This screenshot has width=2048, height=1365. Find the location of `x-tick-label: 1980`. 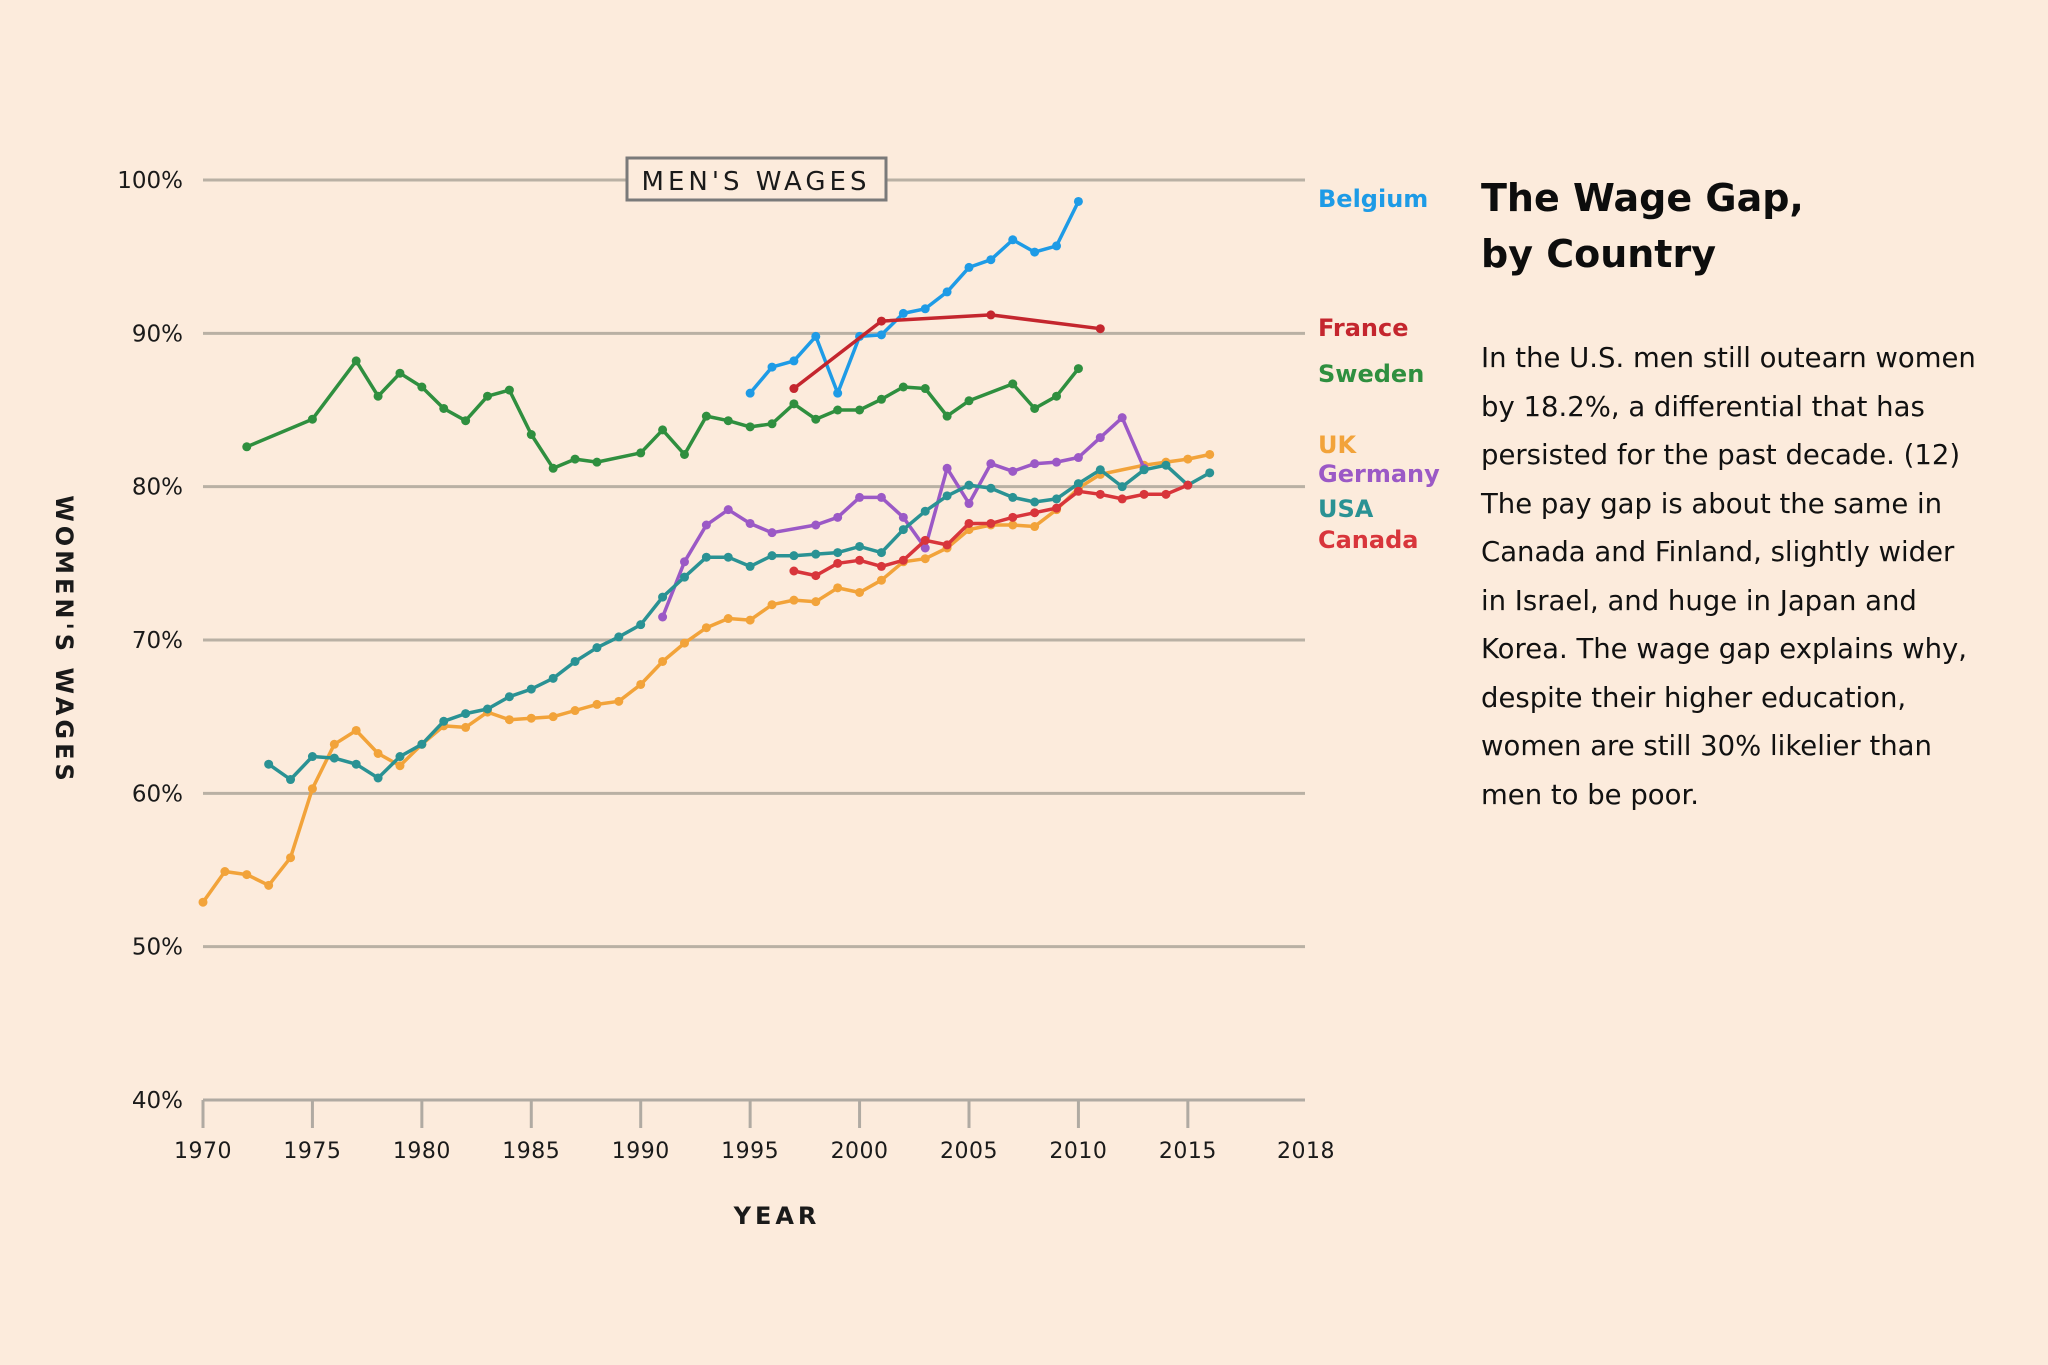

x-tick-label: 1980 is located at coordinates (422, 1151).